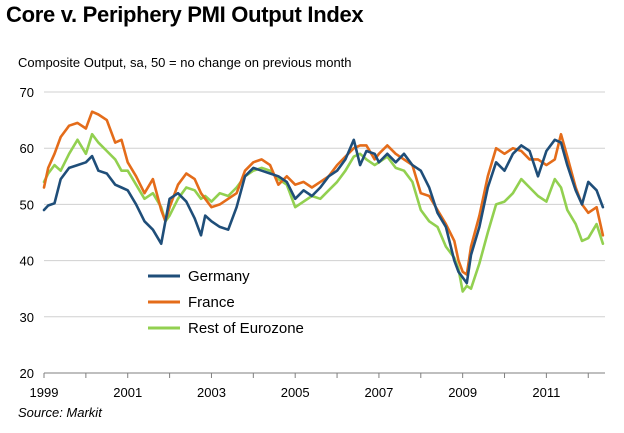  Describe the element at coordinates (27, 373) in the screenshot. I see `y-tick-label: 20` at that location.